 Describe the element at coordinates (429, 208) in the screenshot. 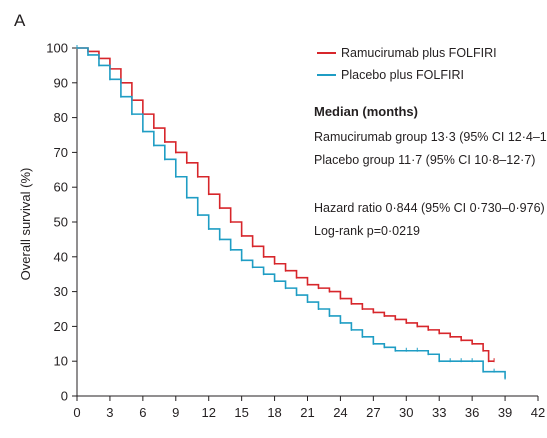

I see `hazard-ratio: Hazard ratio 0·844 (95% CI 0·730–0·976)` at that location.